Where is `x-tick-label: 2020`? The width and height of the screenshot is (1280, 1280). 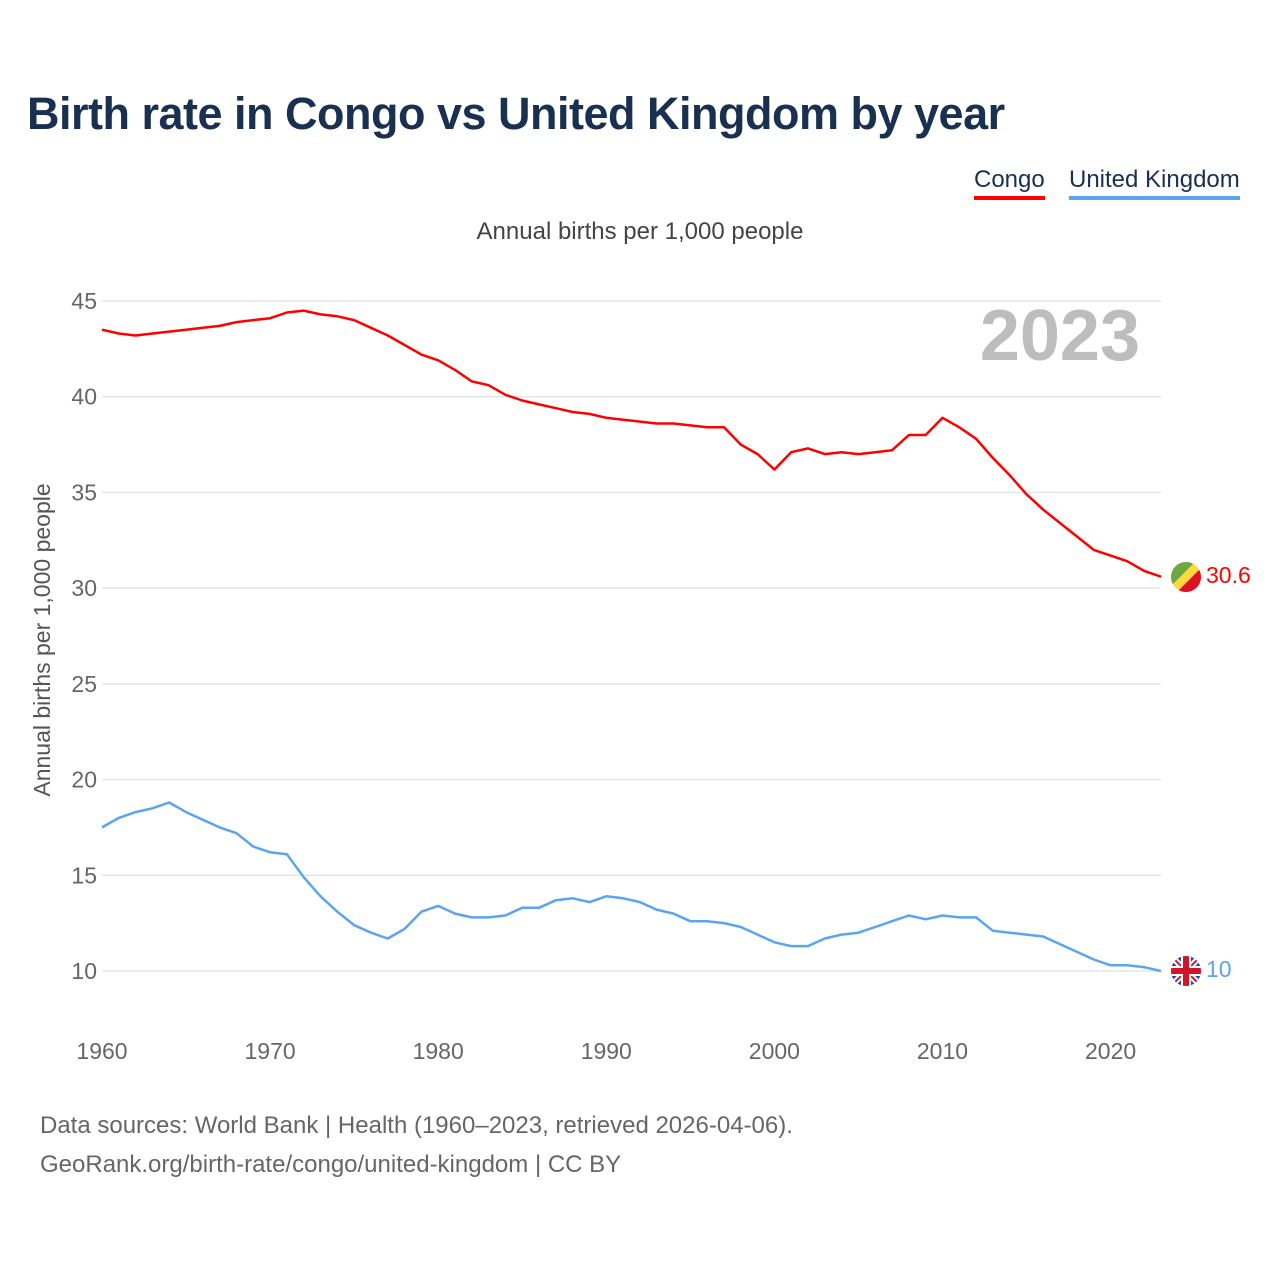 x-tick-label: 2020 is located at coordinates (1110, 1051).